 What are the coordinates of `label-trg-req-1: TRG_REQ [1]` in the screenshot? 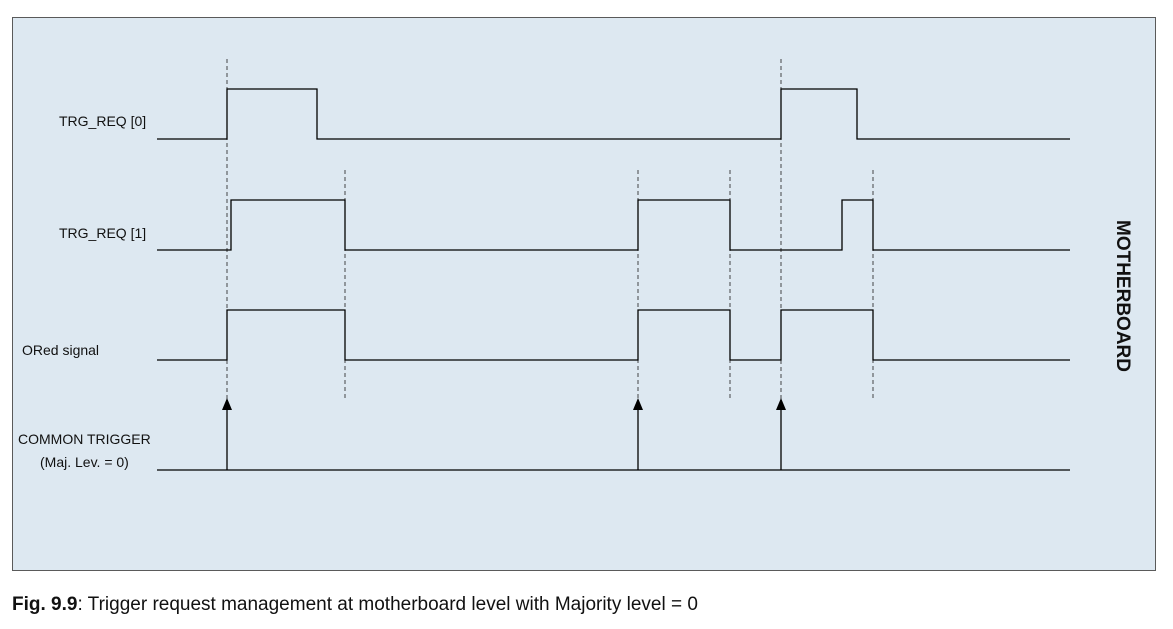 It's located at (102, 233).